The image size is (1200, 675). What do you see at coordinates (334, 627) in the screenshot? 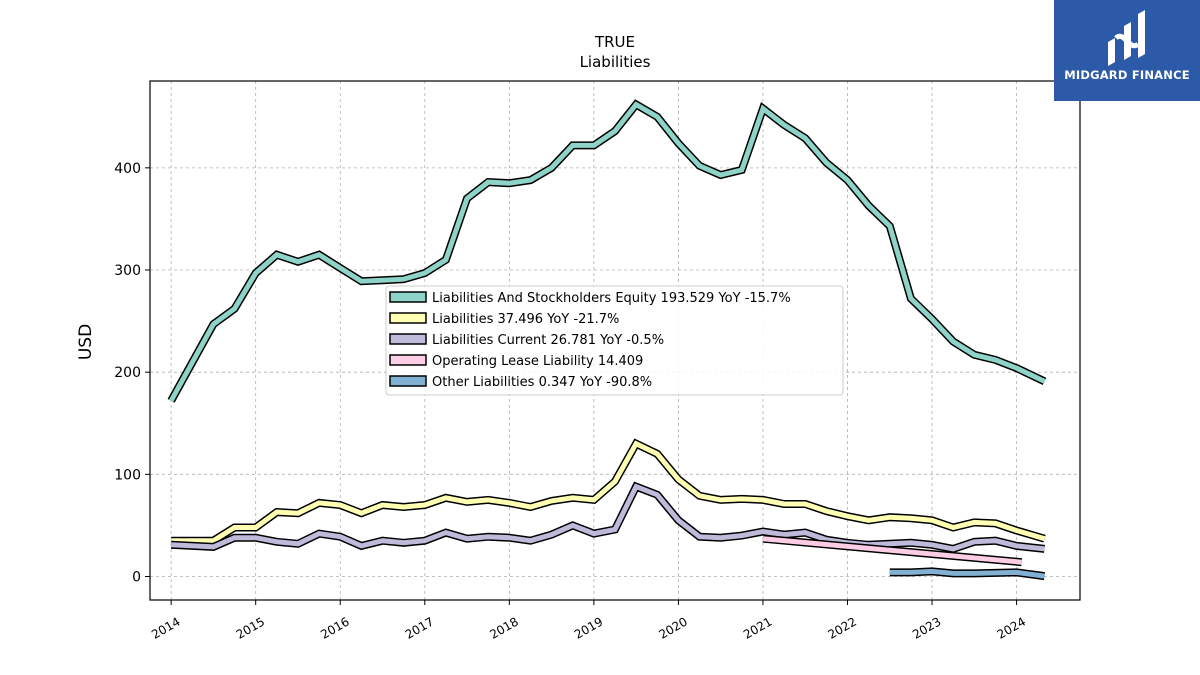
I see `x-tick-label: 2016` at bounding box center [334, 627].